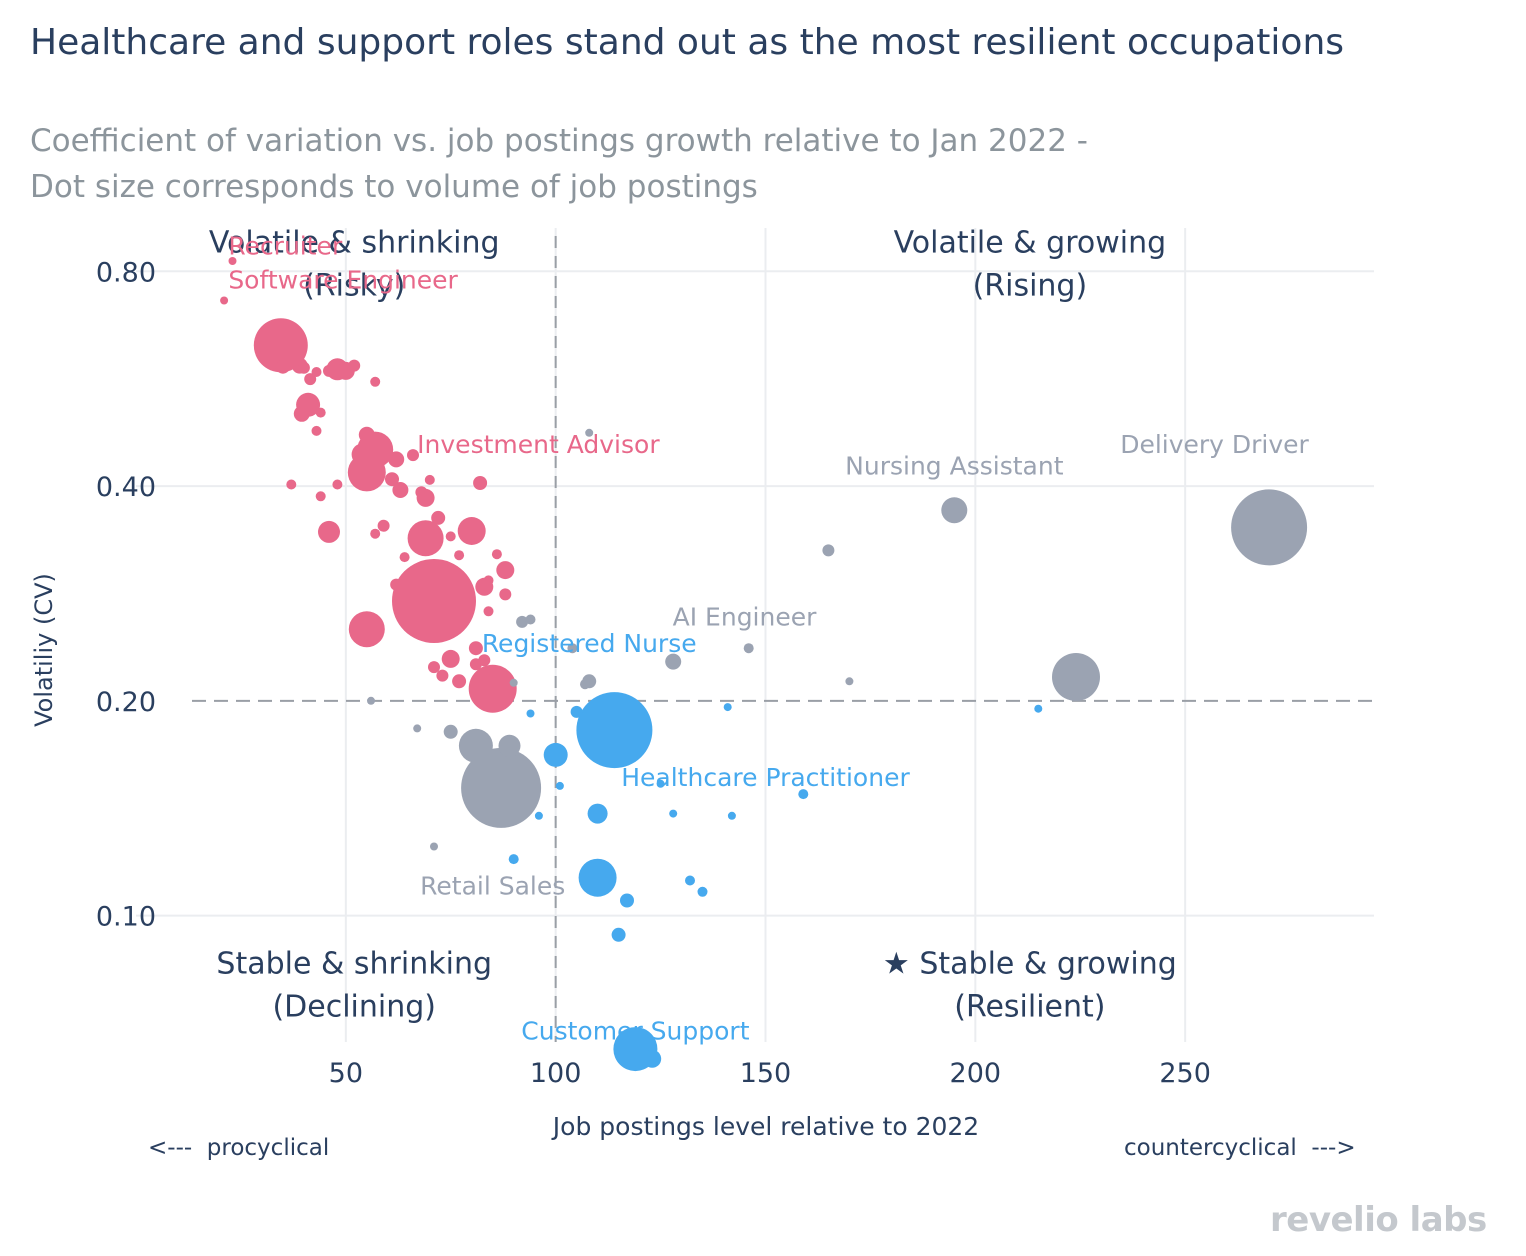  Describe the element at coordinates (285, 245) in the screenshot. I see `point-label: Recruiter` at that location.